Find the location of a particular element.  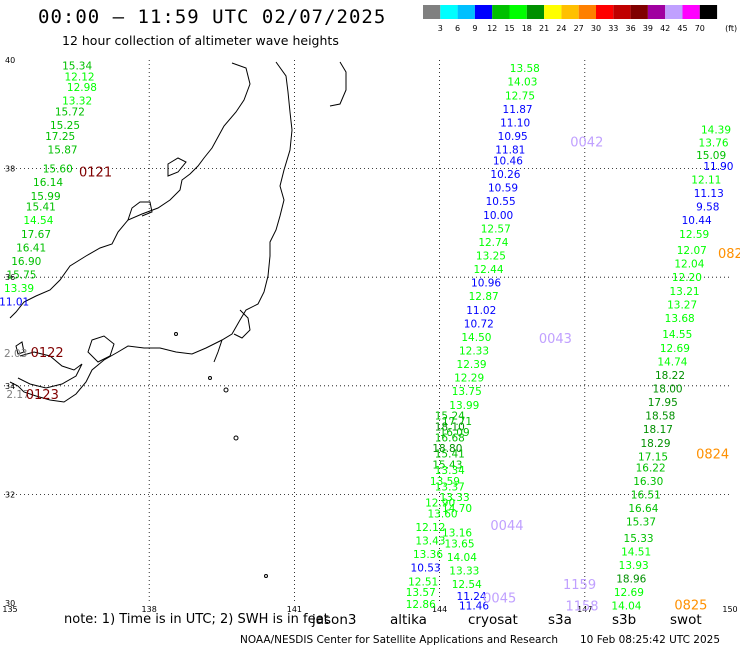

wave-height-value: 14.39 is located at coordinates (716, 131).